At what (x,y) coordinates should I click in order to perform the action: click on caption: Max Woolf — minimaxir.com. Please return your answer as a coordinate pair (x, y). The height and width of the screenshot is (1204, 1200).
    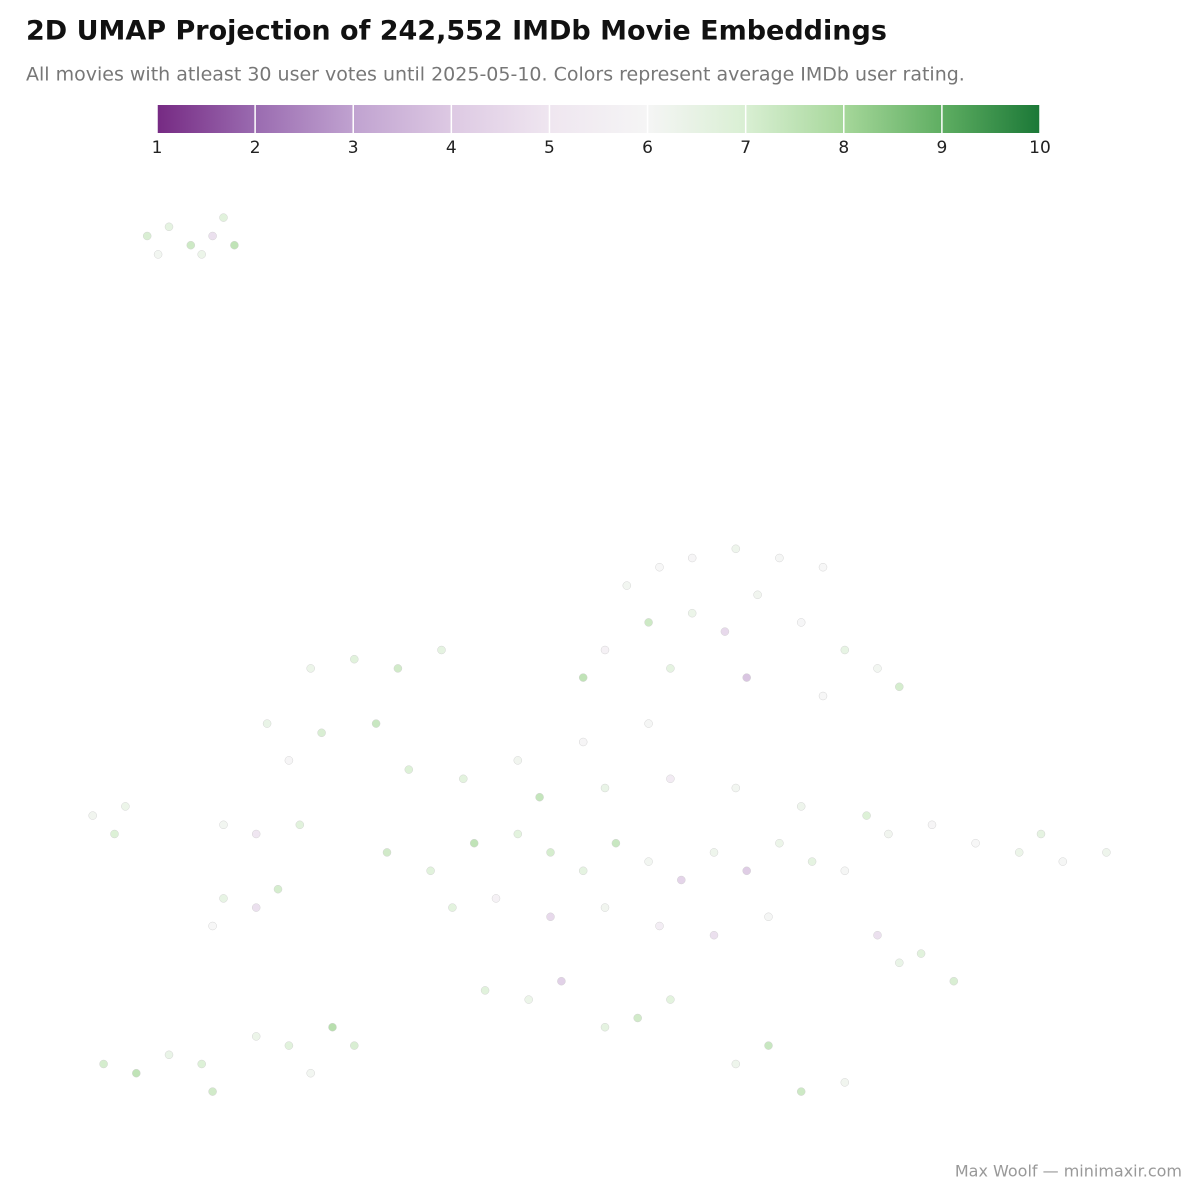
    Looking at the image, I should click on (1068, 1171).